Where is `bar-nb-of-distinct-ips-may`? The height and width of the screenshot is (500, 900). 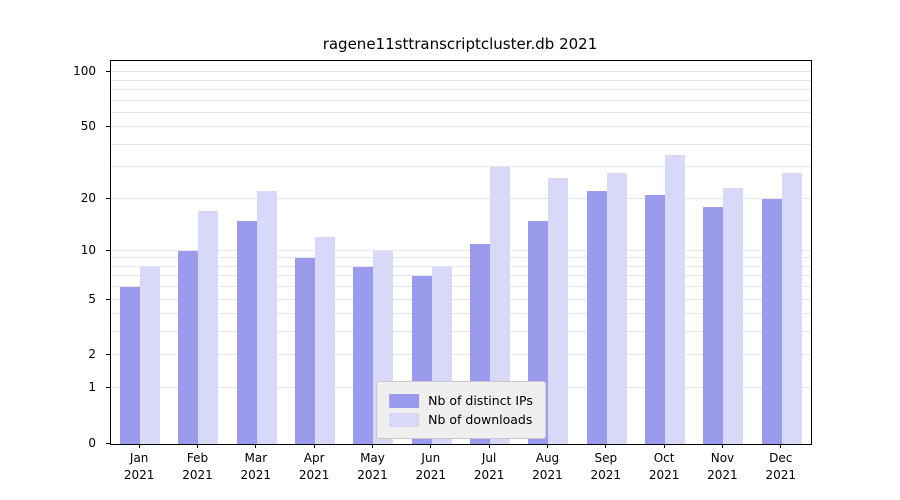
bar-nb-of-distinct-ips-may is located at coordinates (363, 355).